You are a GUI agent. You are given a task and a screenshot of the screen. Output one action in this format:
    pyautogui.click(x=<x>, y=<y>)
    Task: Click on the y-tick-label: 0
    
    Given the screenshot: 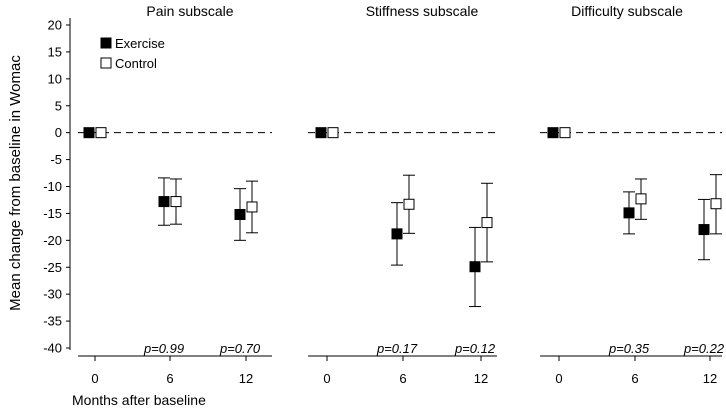 What is the action you would take?
    pyautogui.click(x=58, y=132)
    